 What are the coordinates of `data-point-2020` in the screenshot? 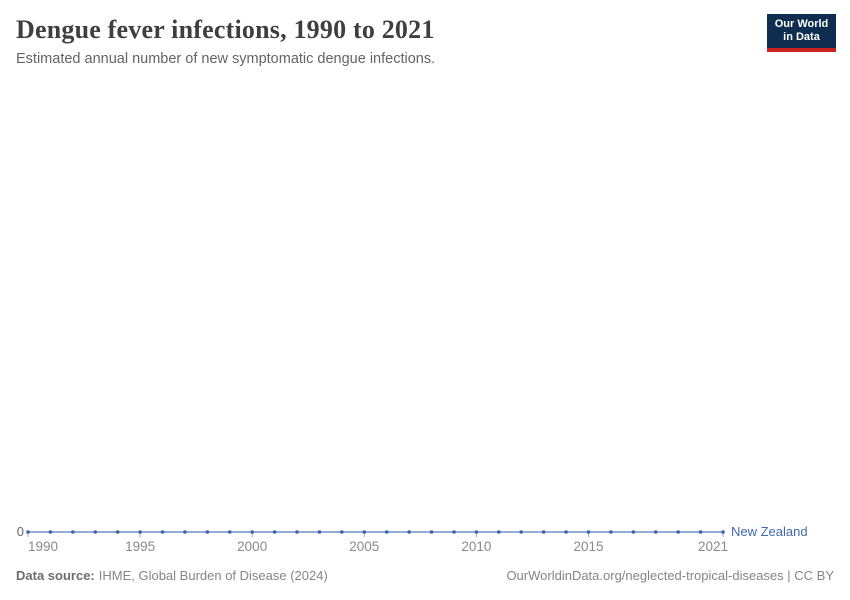 It's located at (700, 532).